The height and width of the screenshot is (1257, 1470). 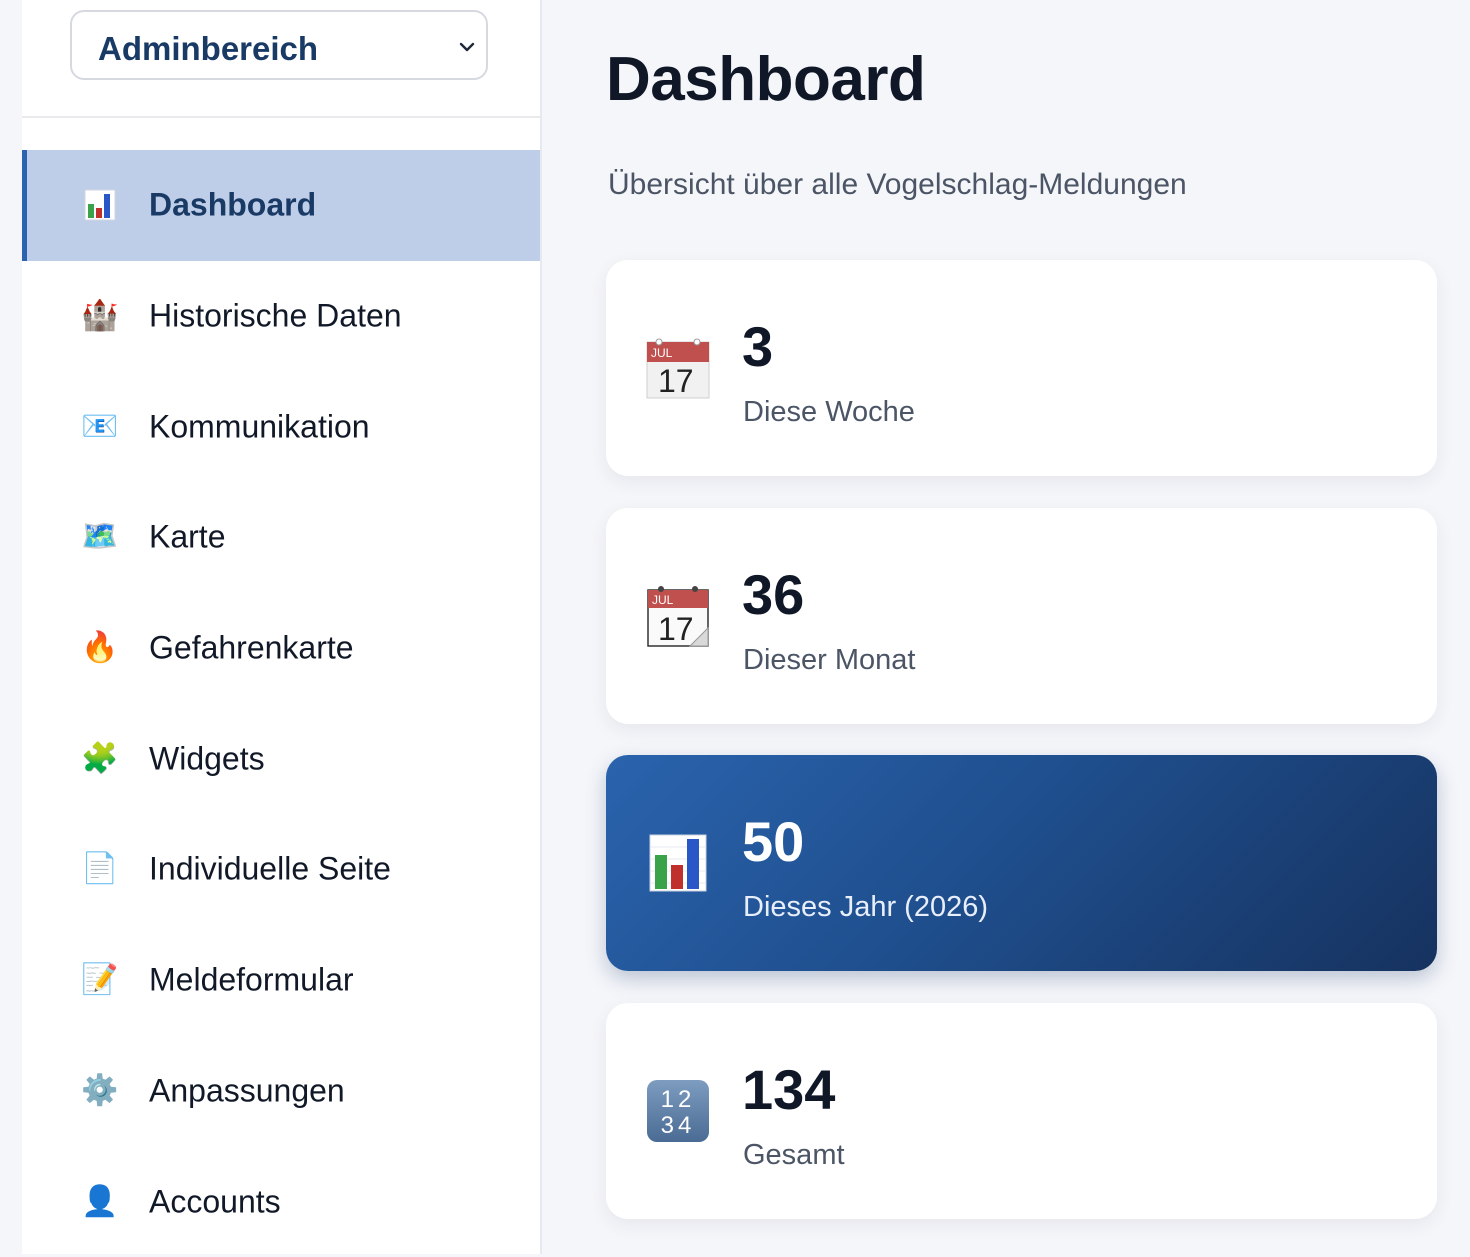 I want to click on stat-caption: Gesamt, so click(x=794, y=1155).